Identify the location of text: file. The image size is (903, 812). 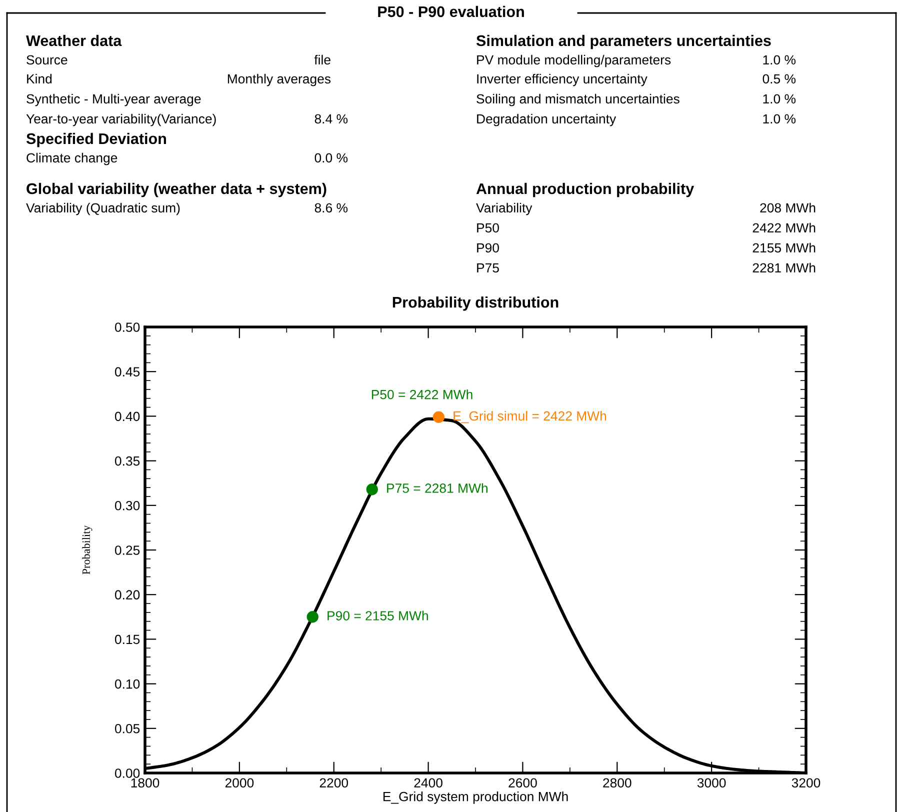
(322, 59).